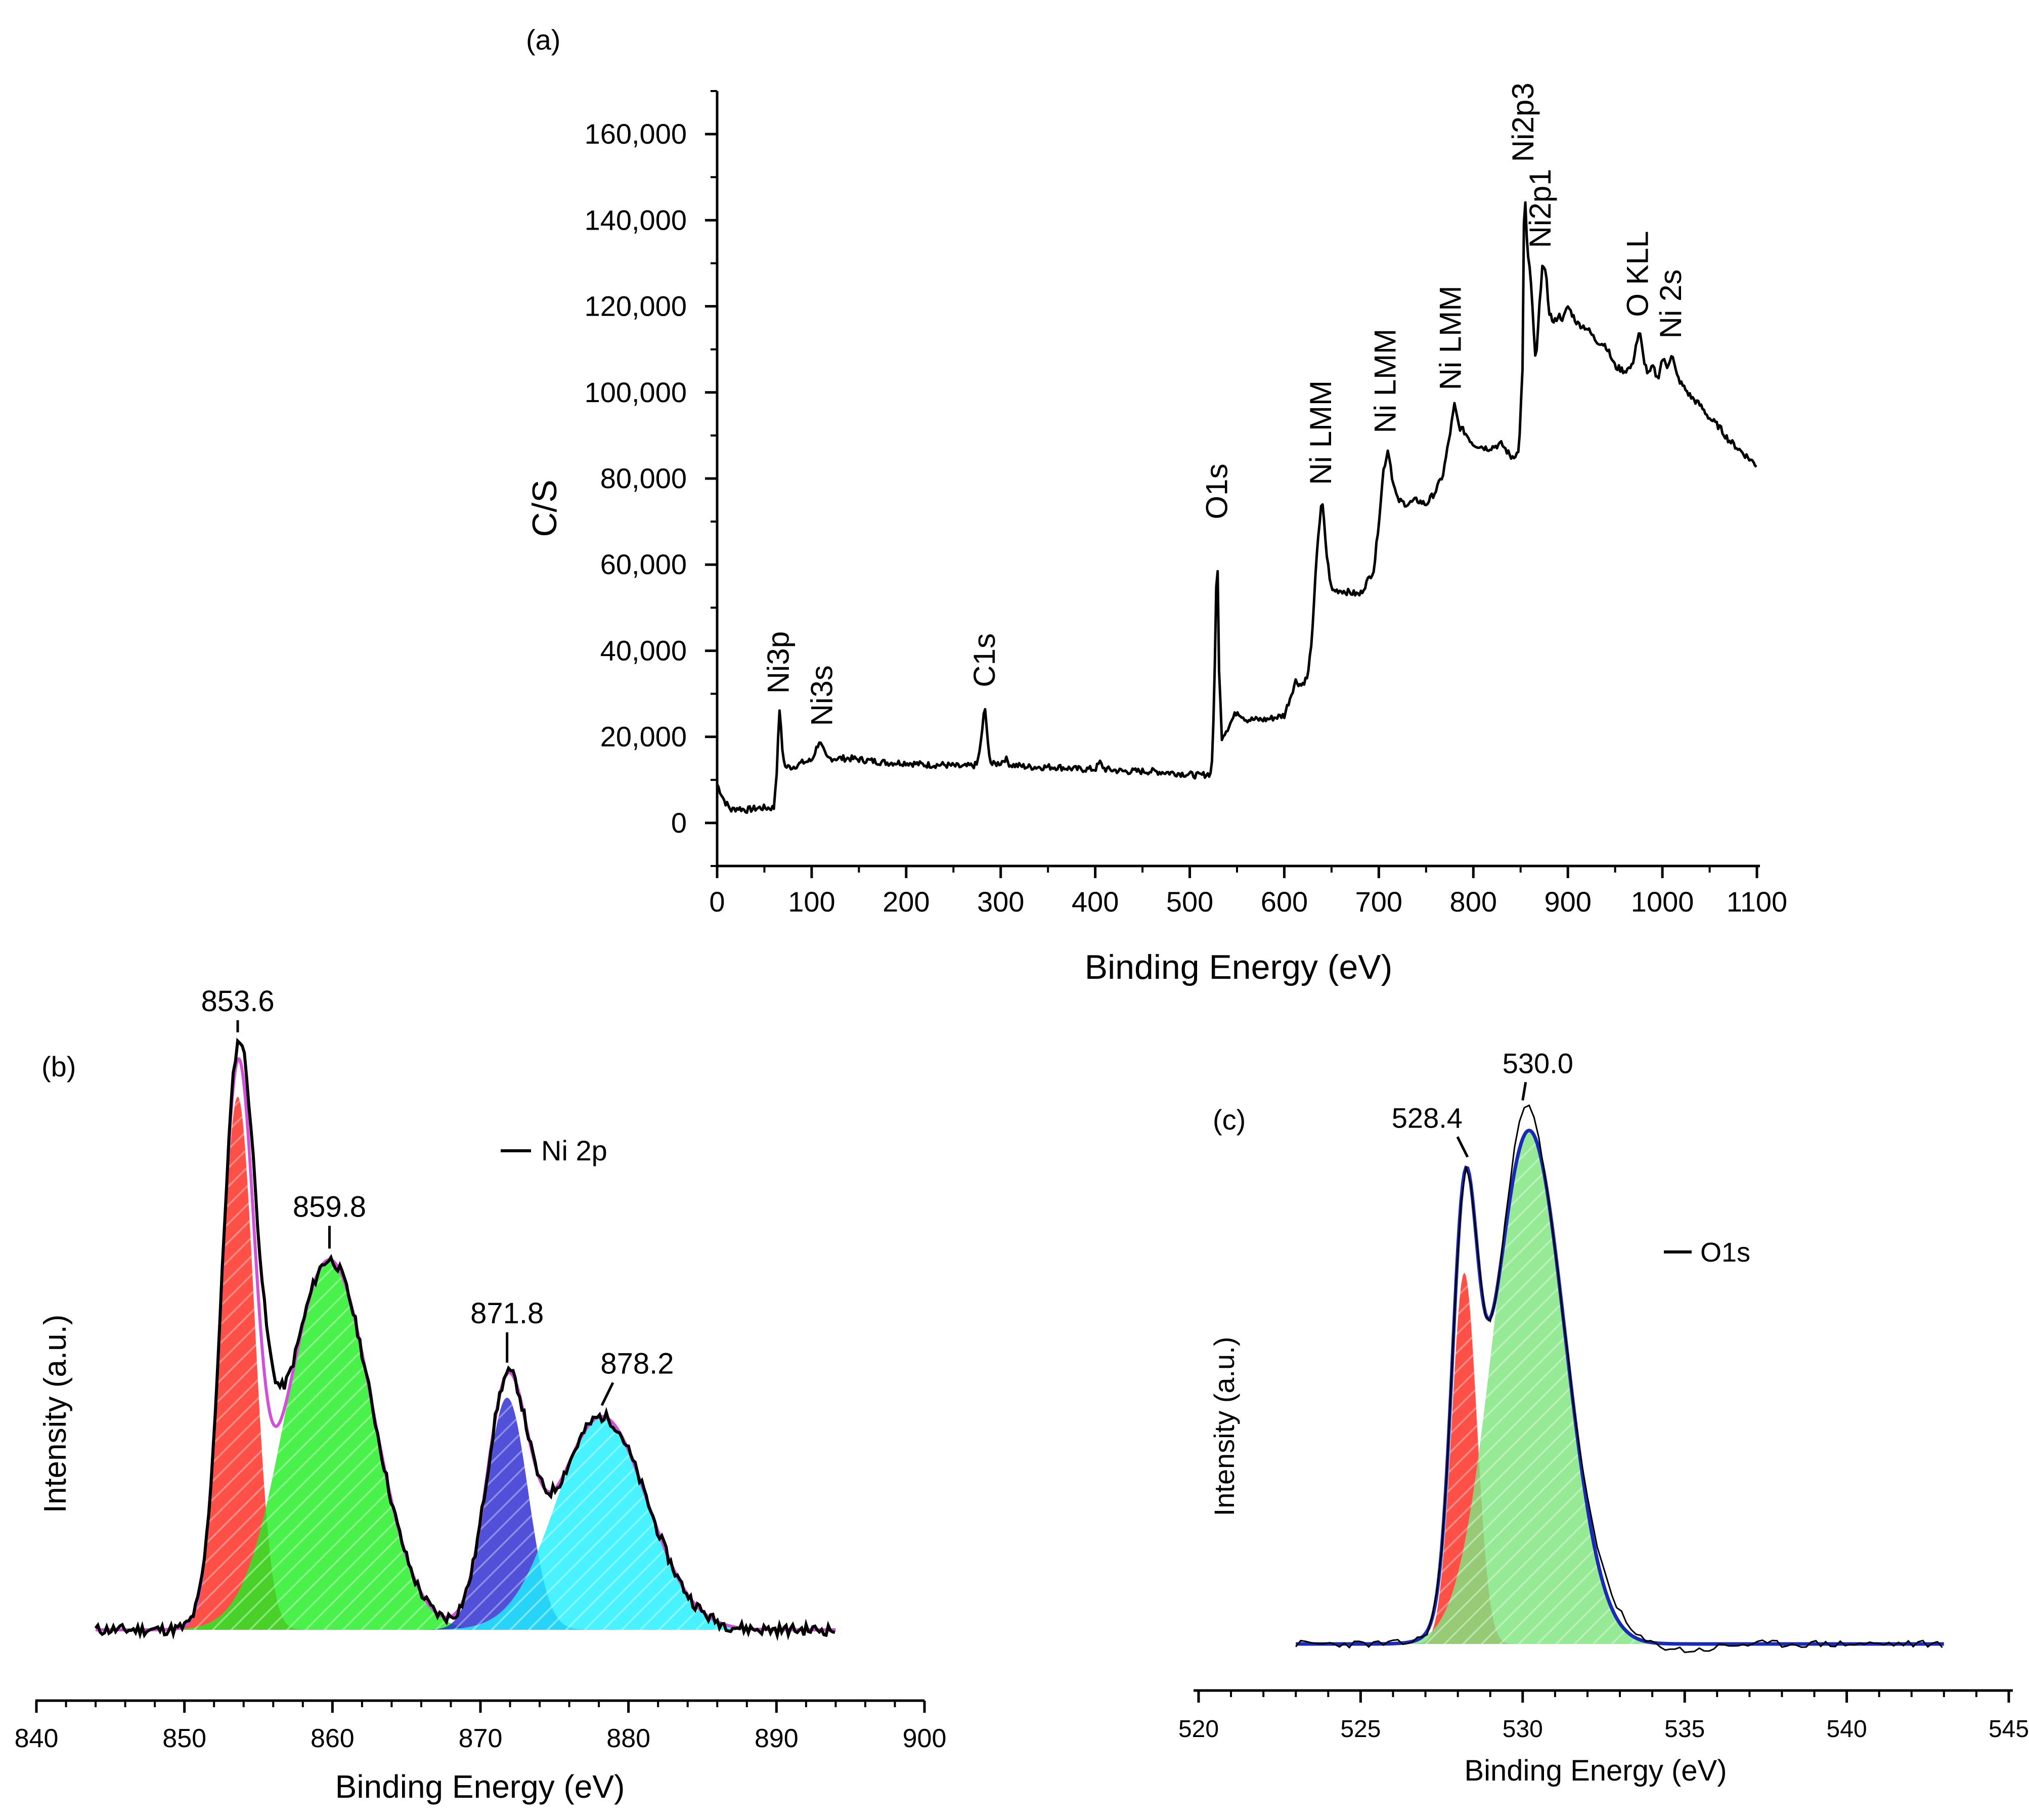  I want to click on panel-c-legend: O1s, so click(1707, 1252).